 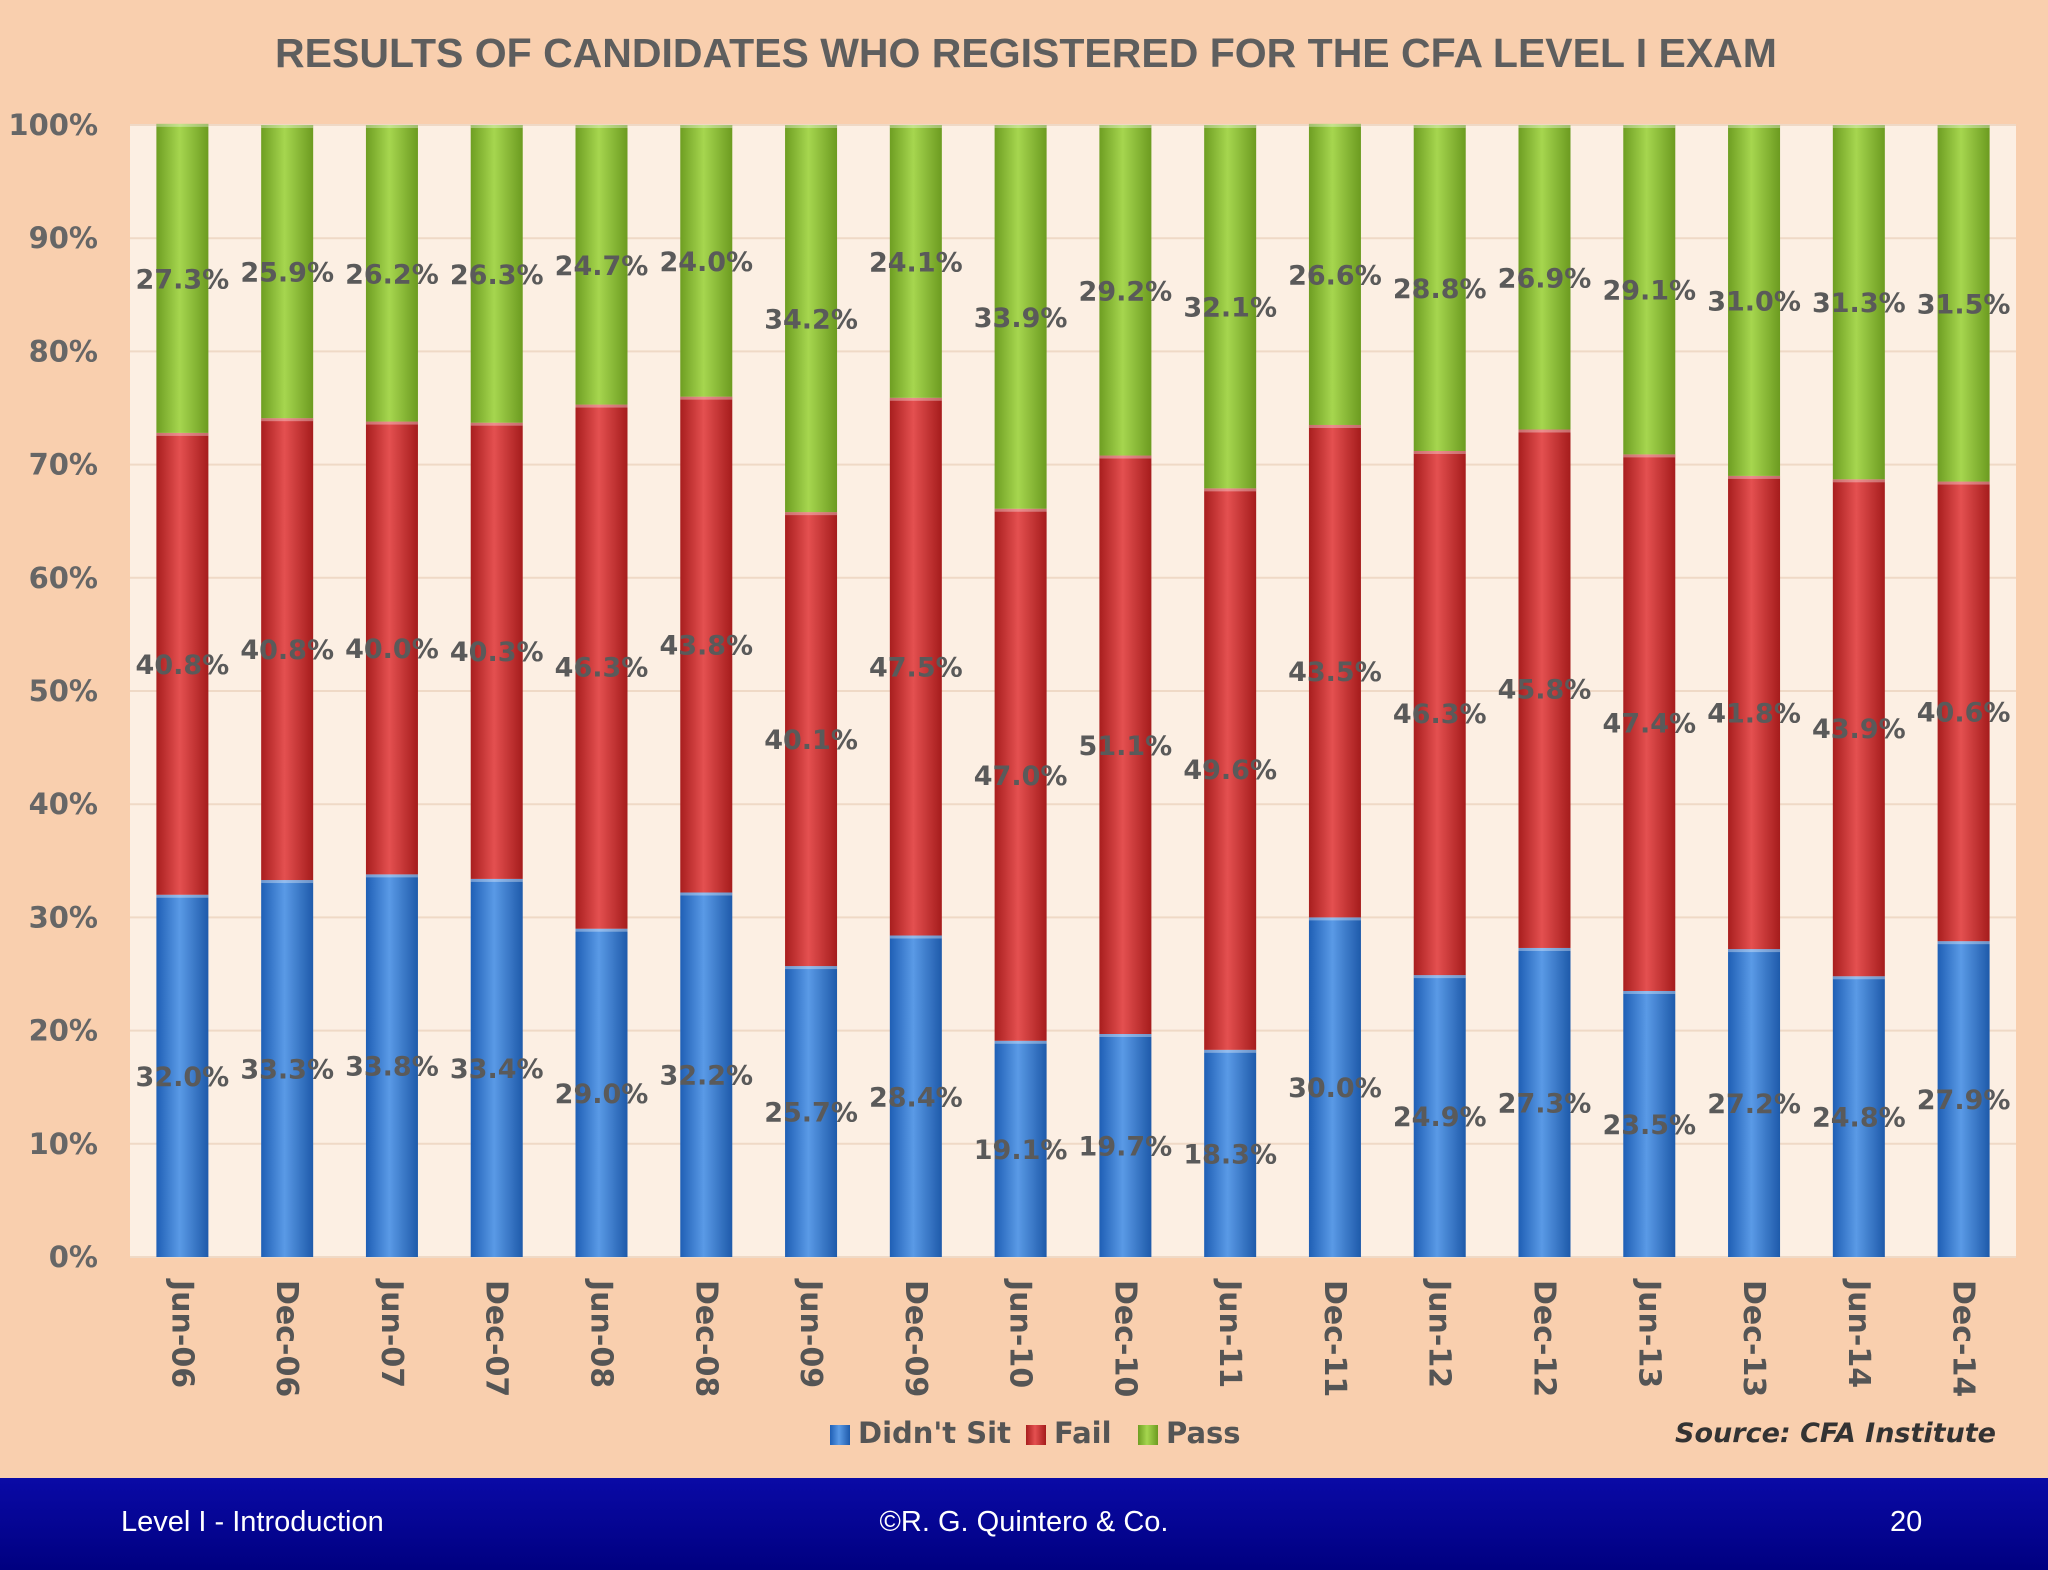 I want to click on y-tick-label: 20%, so click(x=63, y=1031).